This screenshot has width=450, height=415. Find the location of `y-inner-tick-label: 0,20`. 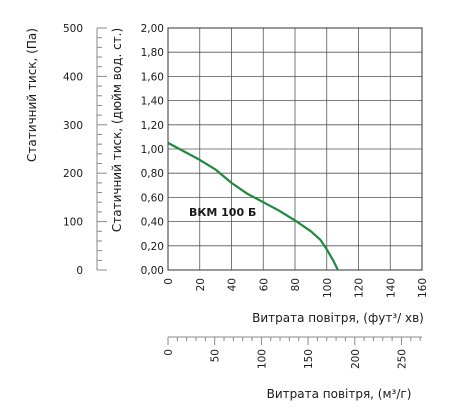

y-inner-tick-label: 0,20 is located at coordinates (152, 247).